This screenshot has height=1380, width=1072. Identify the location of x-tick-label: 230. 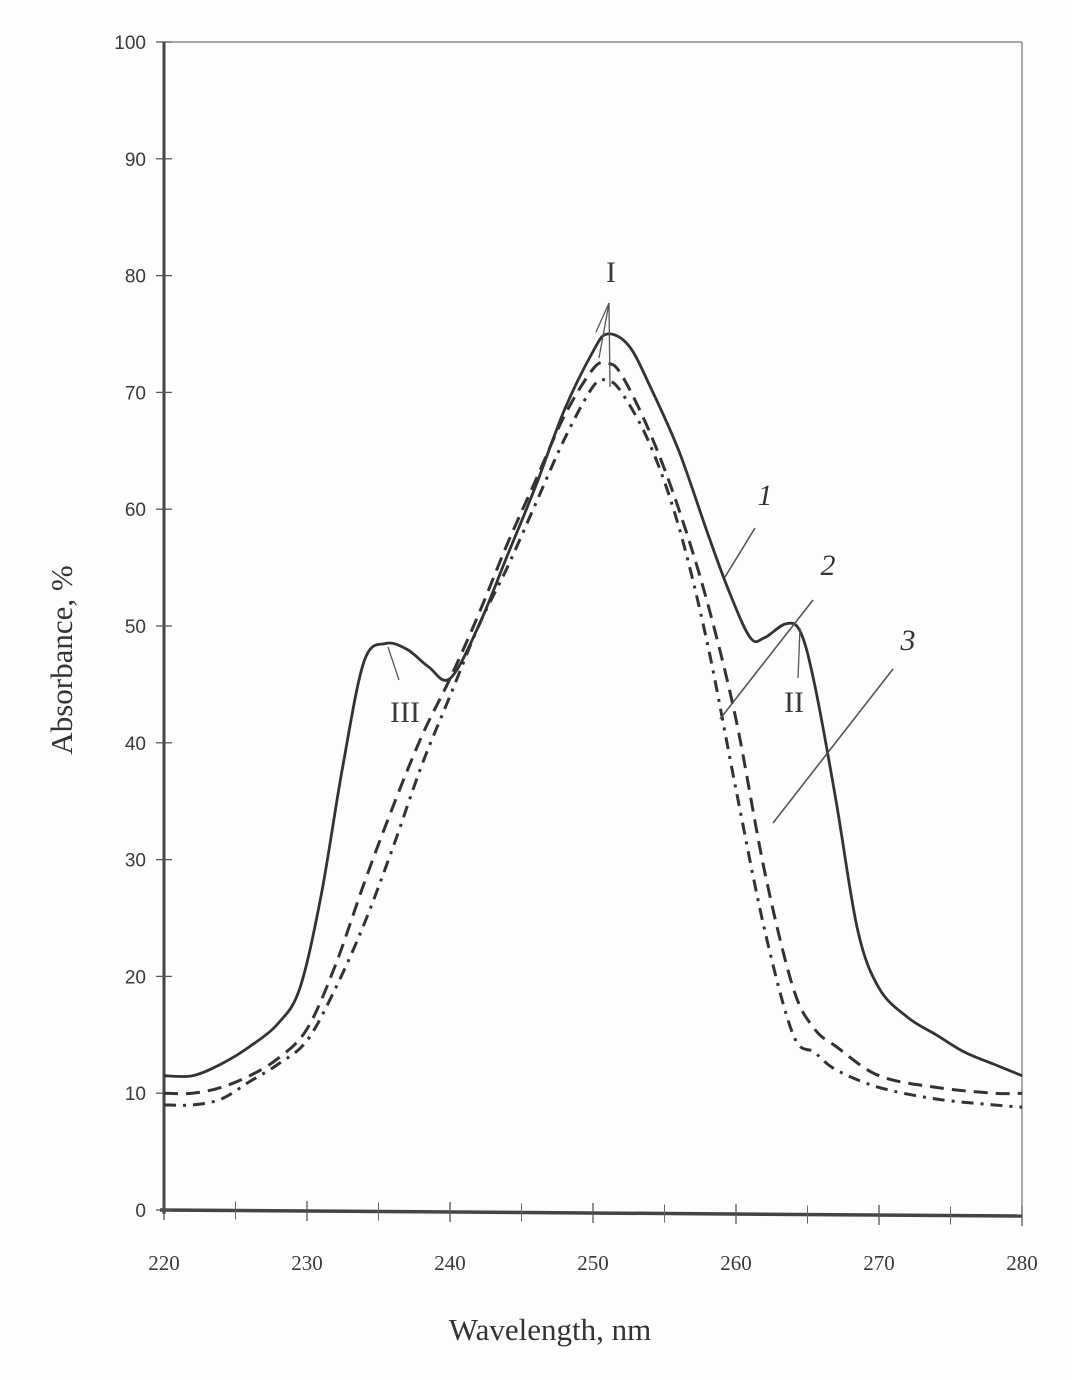
(307, 1263).